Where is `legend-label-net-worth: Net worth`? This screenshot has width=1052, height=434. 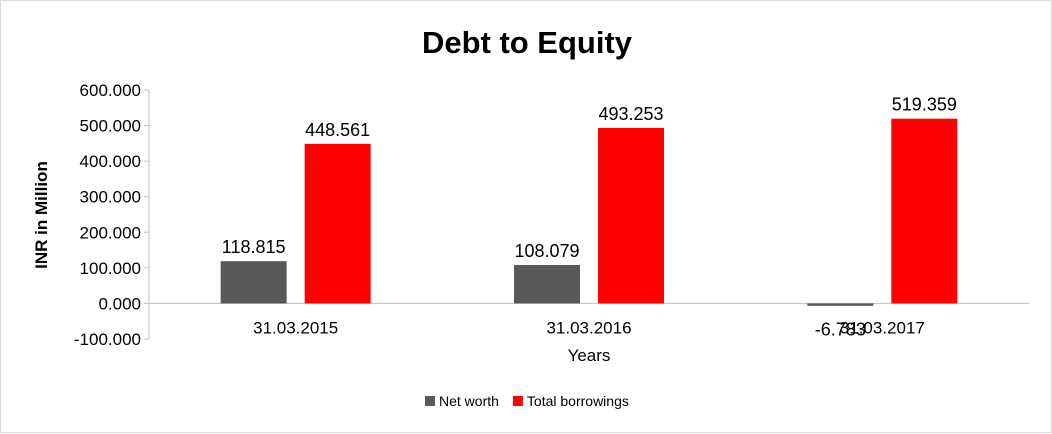 legend-label-net-worth: Net worth is located at coordinates (469, 401).